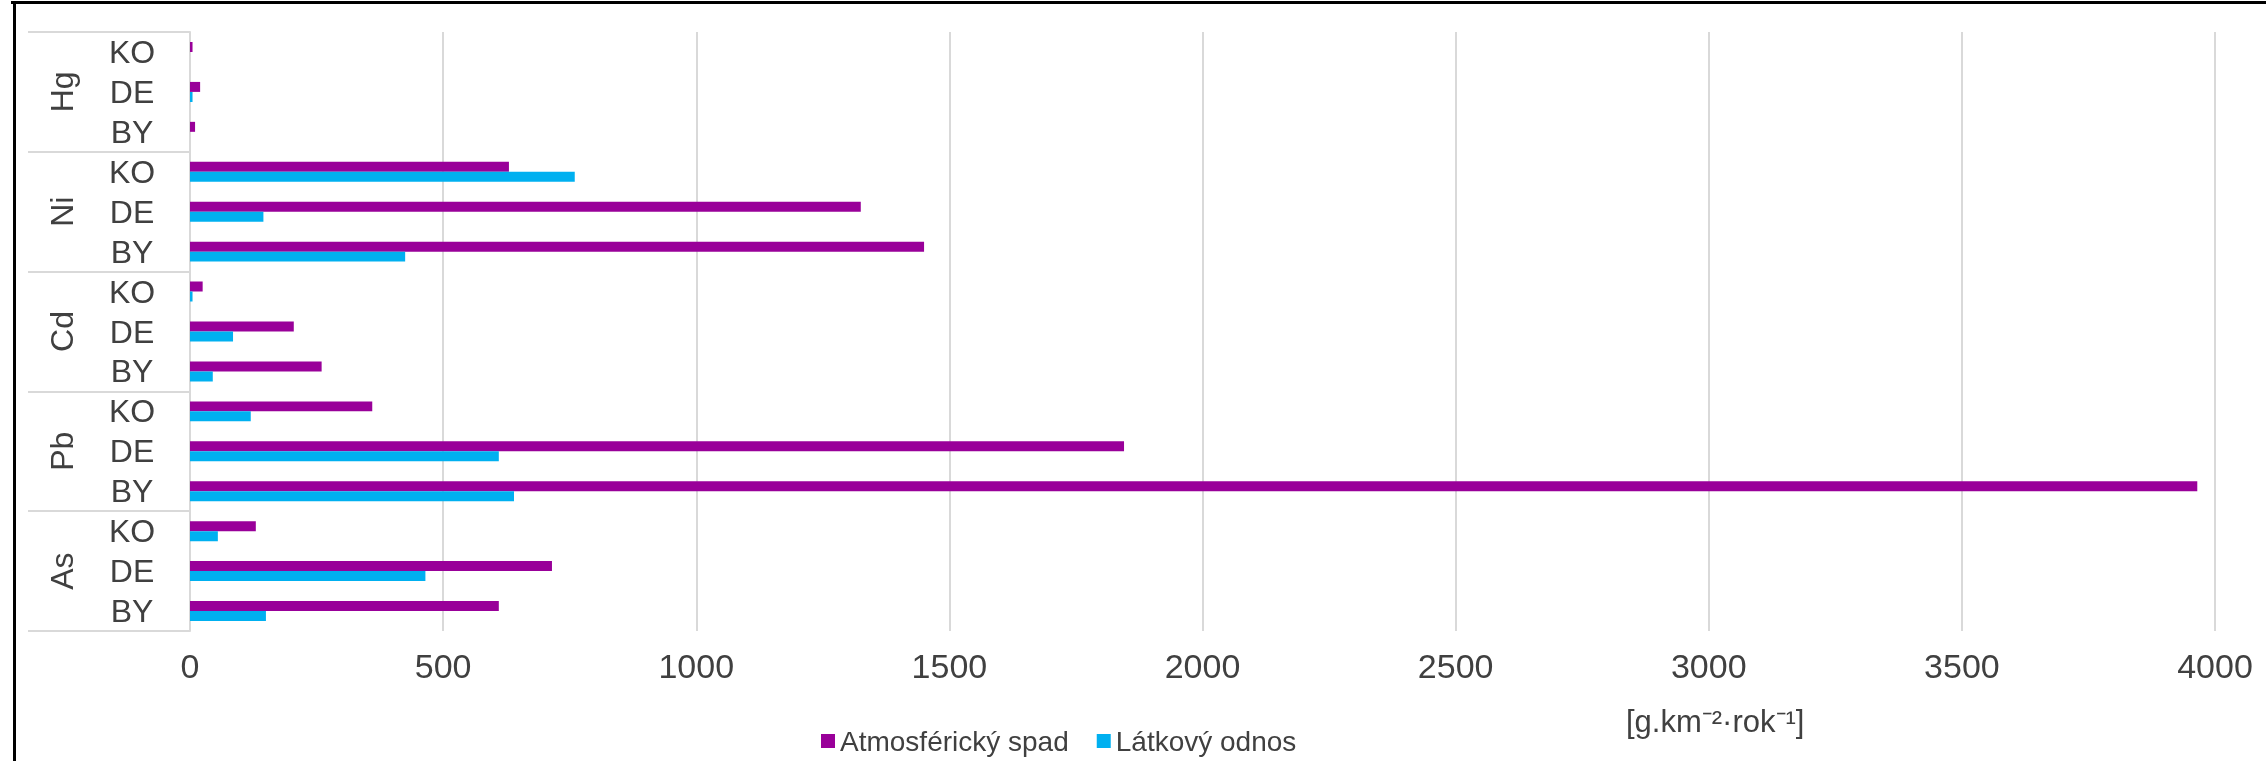 This screenshot has width=2266, height=761. Describe the element at coordinates (62, 571) in the screenshot. I see `text: As` at that location.